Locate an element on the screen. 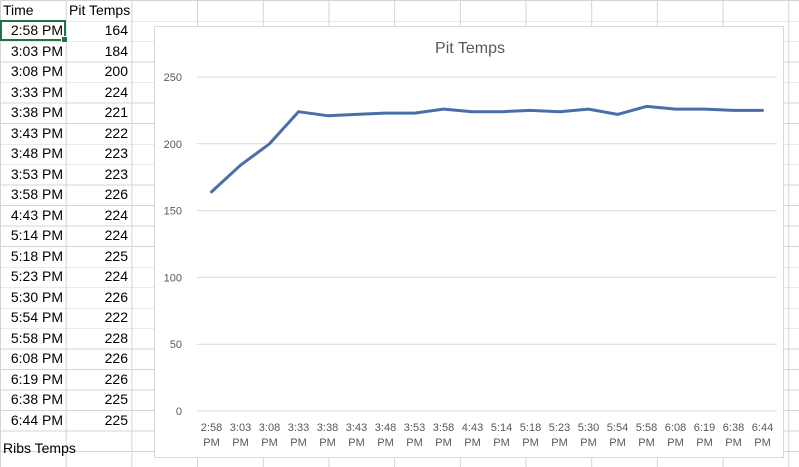 Image resolution: width=799 pixels, height=467 pixels. time-cell: 6:19 PM is located at coordinates (36, 378).